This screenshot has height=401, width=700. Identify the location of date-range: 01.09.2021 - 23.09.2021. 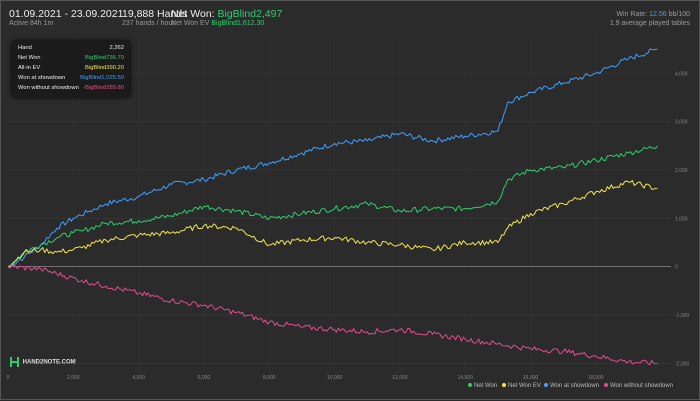
(66, 14).